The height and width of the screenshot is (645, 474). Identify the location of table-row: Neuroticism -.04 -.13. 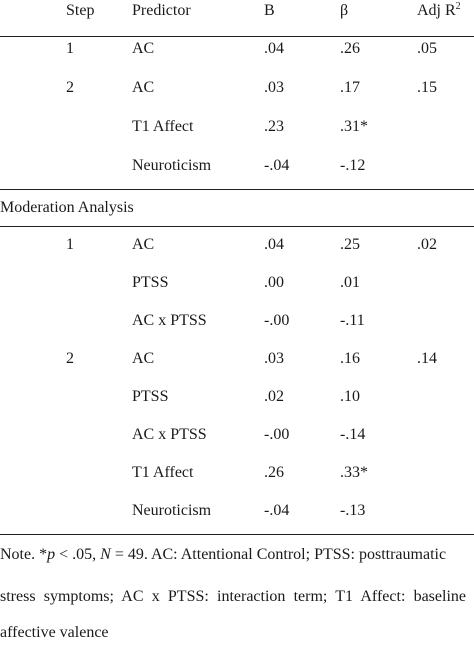
(237, 511).